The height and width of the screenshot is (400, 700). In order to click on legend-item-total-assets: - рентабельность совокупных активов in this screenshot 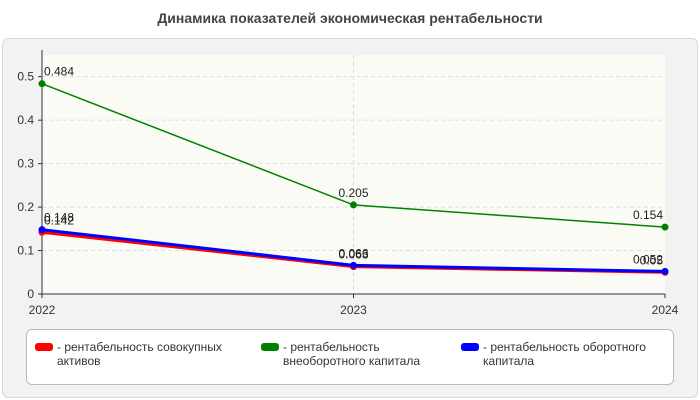, I will do `click(128, 354)`.